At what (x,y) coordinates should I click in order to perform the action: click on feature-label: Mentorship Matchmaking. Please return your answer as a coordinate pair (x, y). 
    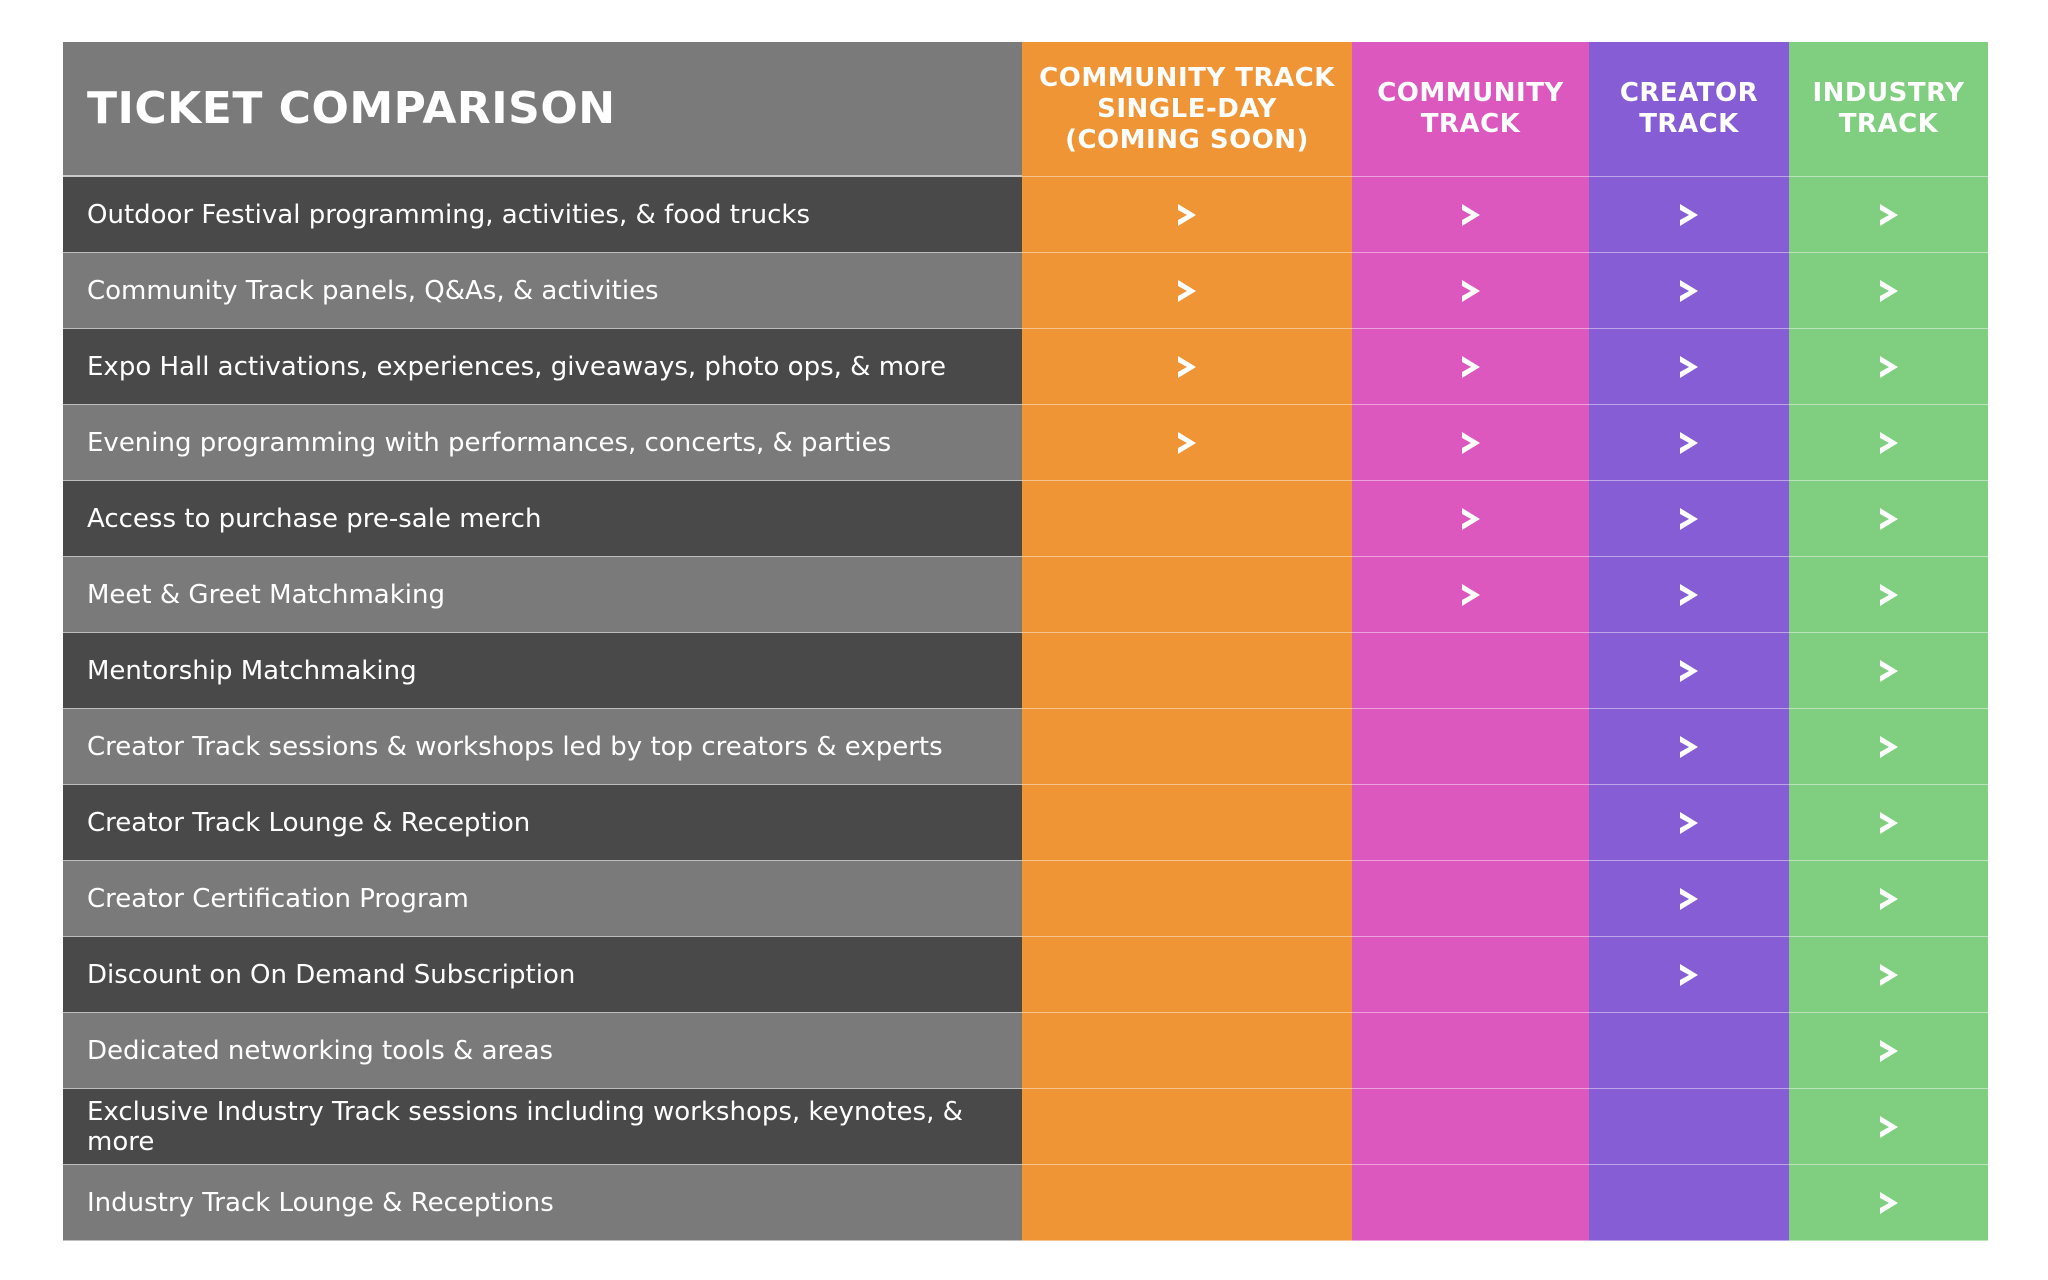
    Looking at the image, I should click on (542, 671).